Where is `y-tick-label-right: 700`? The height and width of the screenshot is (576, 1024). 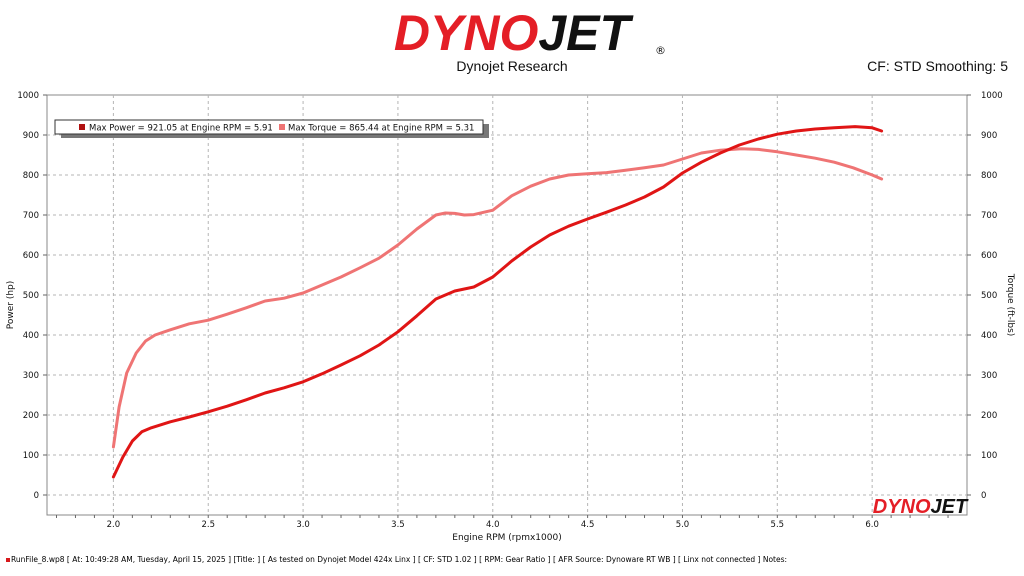
y-tick-label-right: 700 is located at coordinates (989, 216).